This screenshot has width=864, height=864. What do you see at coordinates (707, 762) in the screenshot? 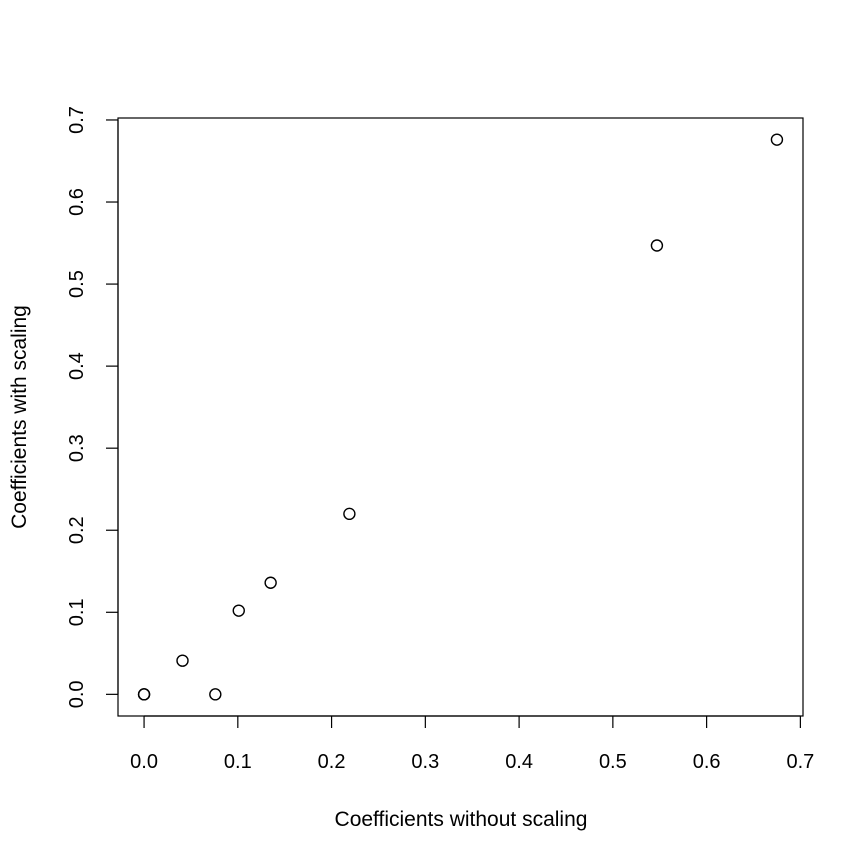
I see `x-tick-label: 0.6` at bounding box center [707, 762].